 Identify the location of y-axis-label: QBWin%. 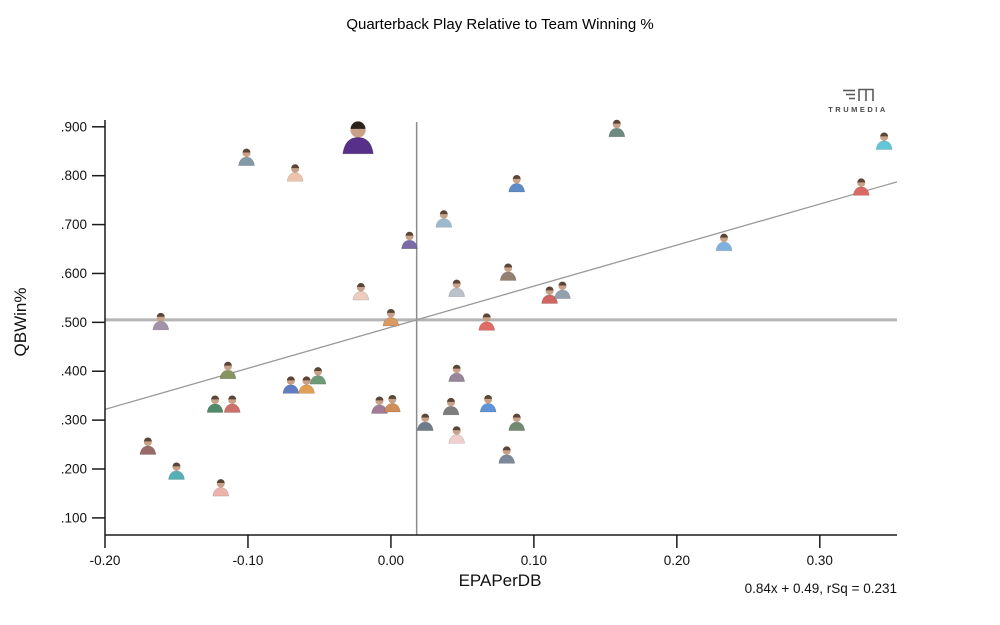
(20, 322).